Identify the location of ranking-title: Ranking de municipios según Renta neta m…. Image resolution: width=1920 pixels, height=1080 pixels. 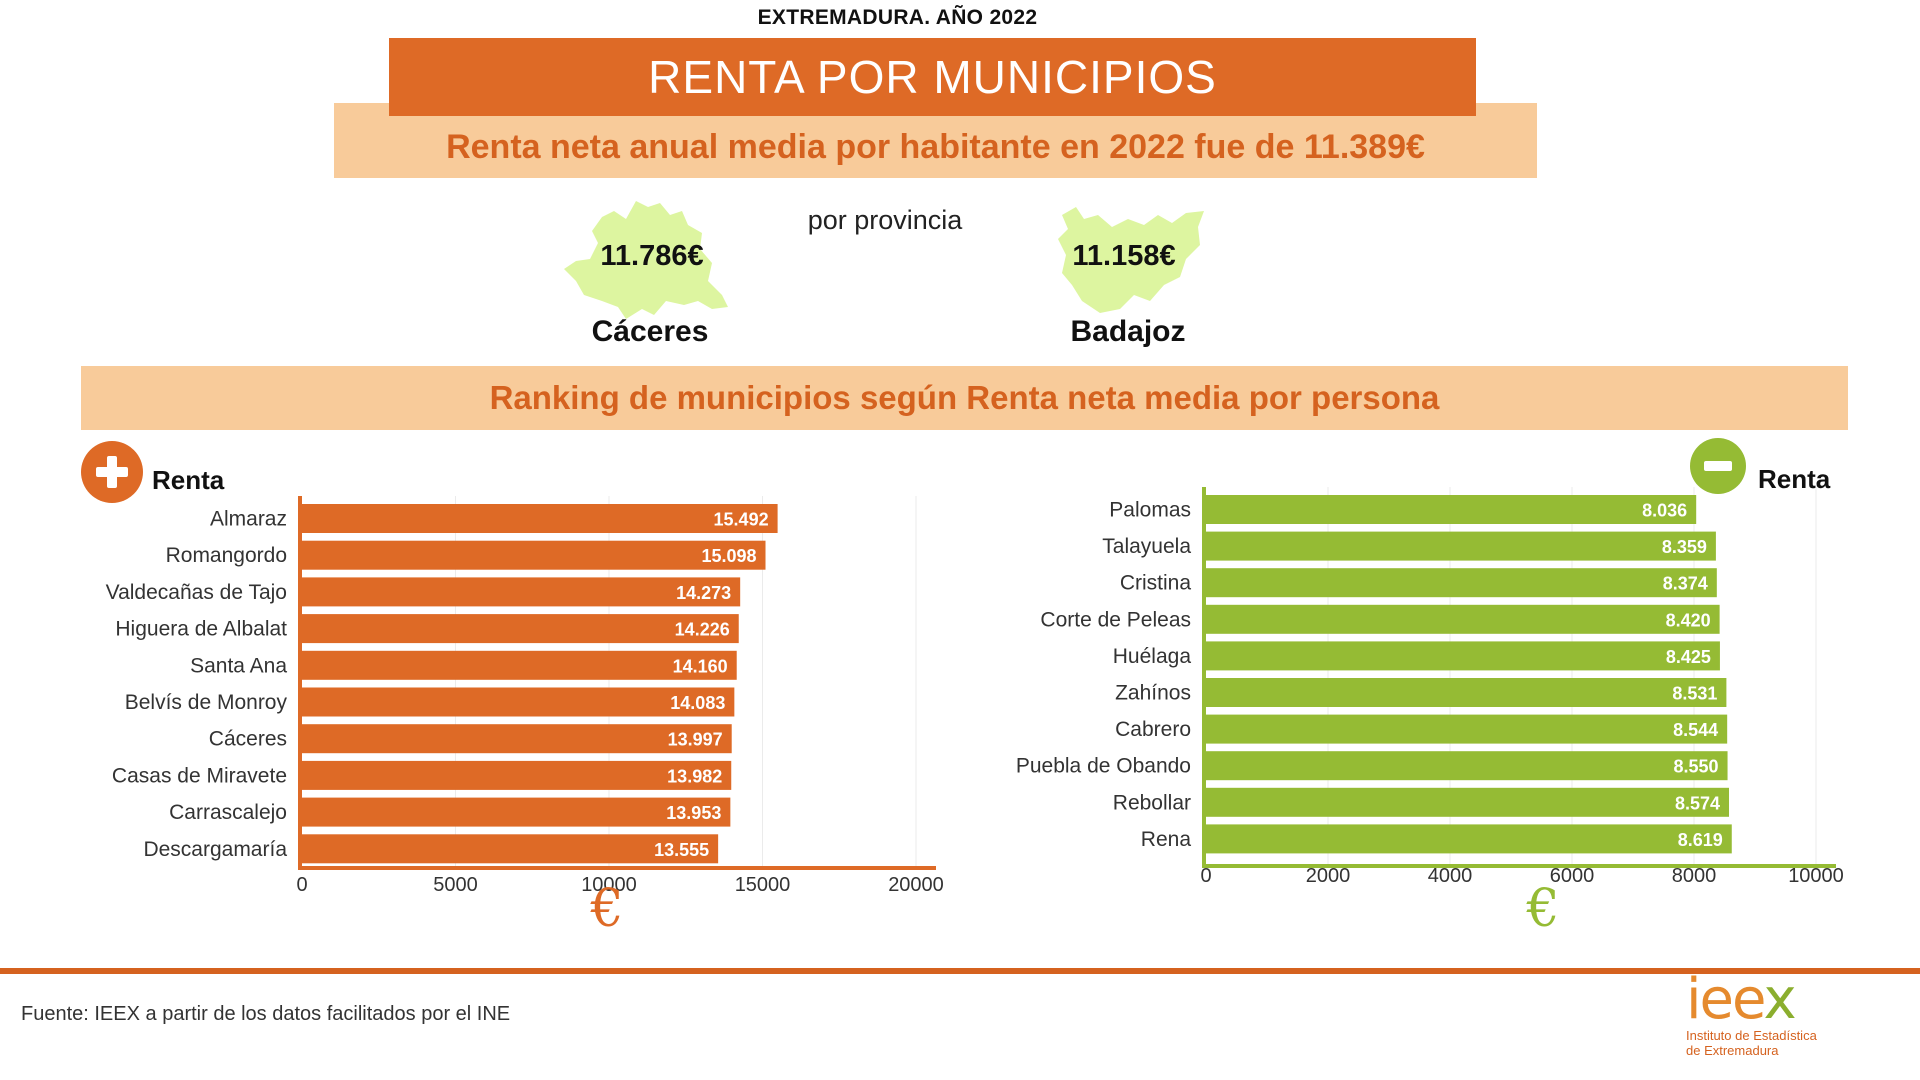
(964, 397).